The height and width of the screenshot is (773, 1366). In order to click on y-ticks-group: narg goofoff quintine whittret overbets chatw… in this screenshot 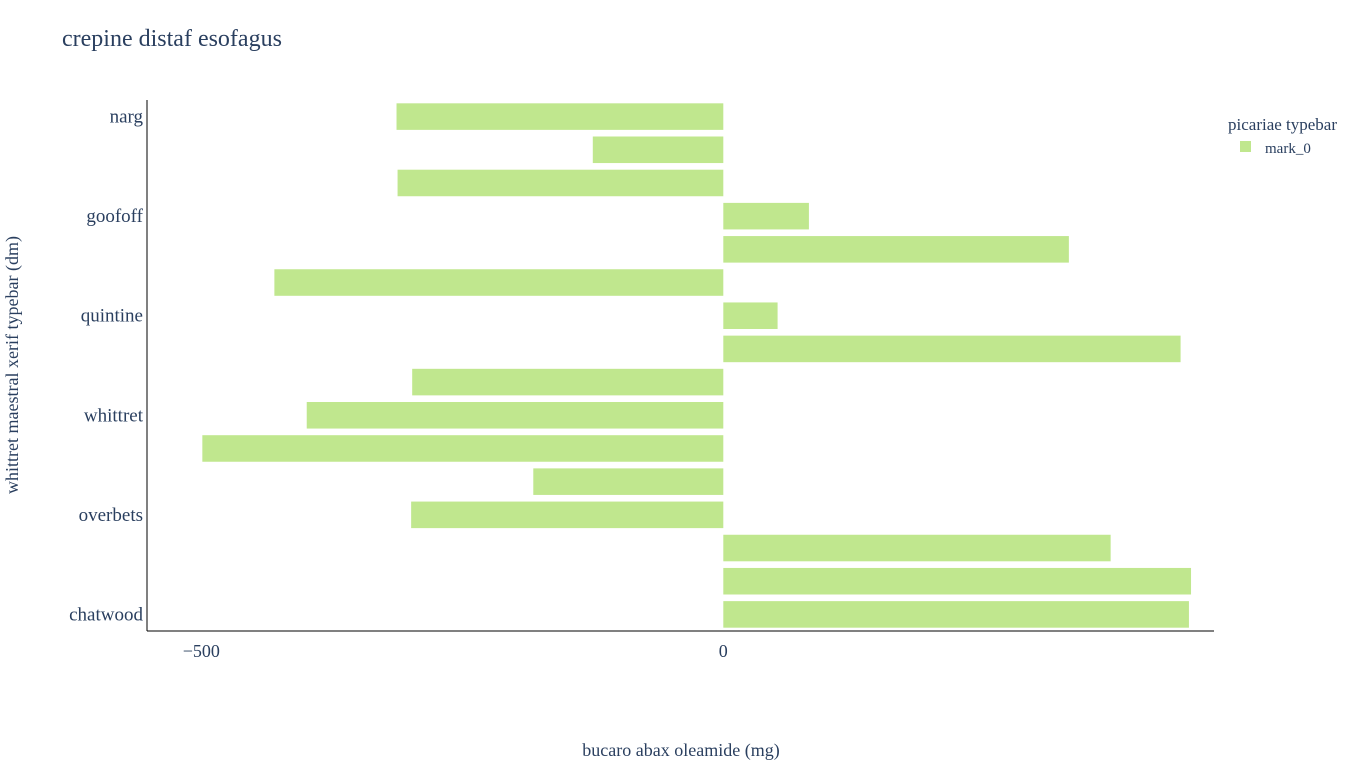, I will do `click(106, 366)`.